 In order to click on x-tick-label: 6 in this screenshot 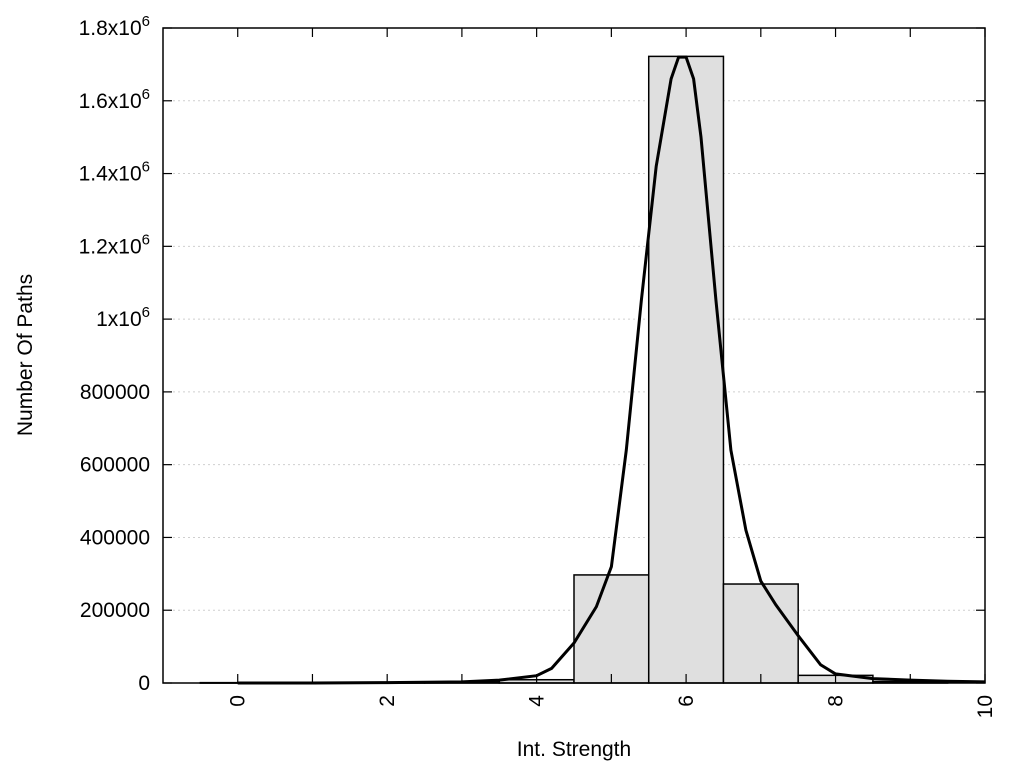, I will do `click(686, 701)`.